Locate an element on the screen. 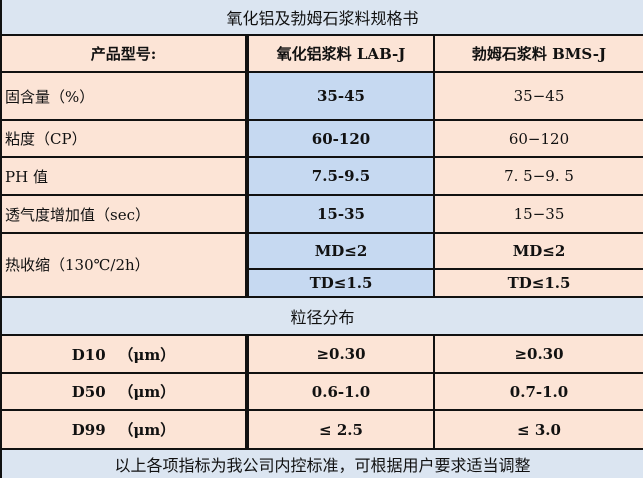 The height and width of the screenshot is (478, 643). psd-value-lab: 0.6-1.0 is located at coordinates (341, 392).